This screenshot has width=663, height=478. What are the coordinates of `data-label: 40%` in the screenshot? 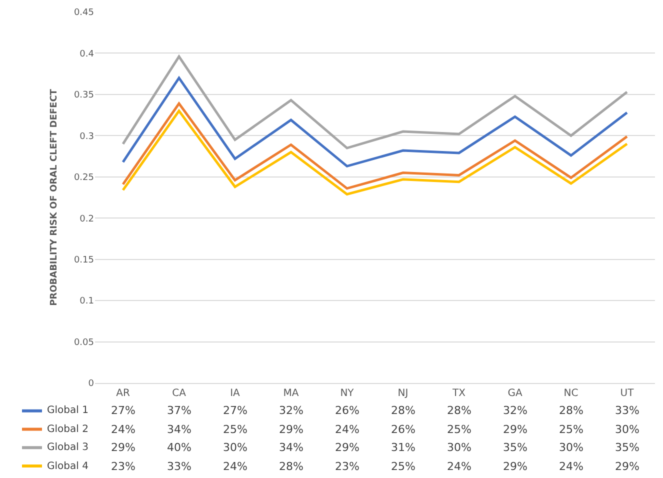 It's located at (179, 447).